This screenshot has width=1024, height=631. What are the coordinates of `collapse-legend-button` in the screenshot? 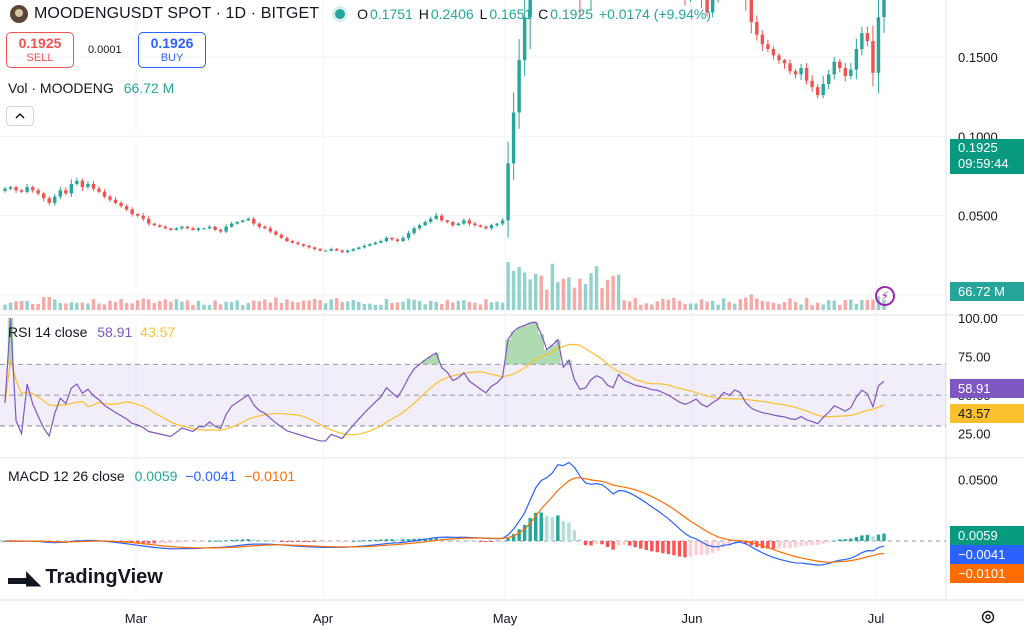 It's located at (20, 116).